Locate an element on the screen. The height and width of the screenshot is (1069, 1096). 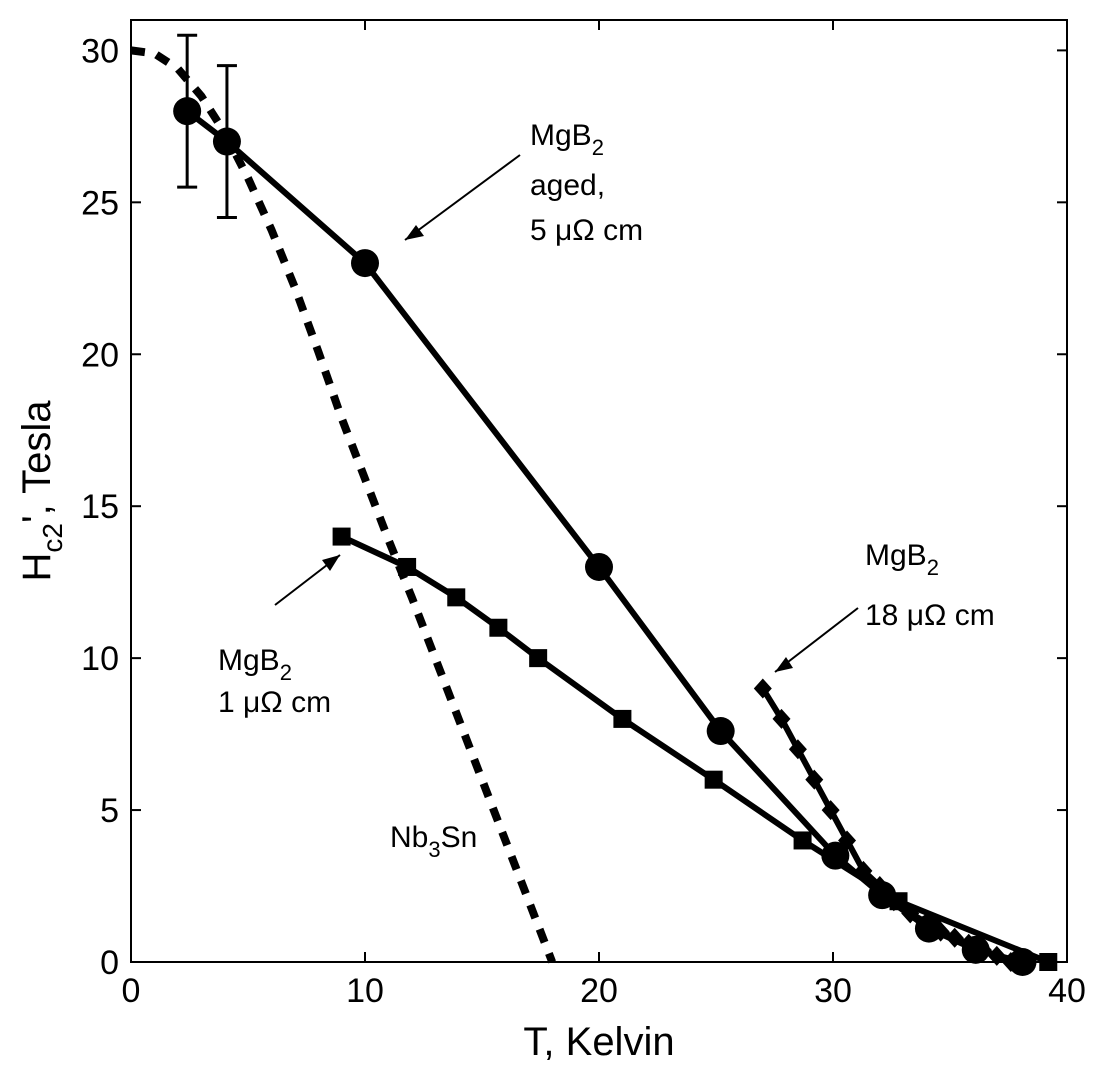
y-tick-label: 20 is located at coordinates (100, 355).